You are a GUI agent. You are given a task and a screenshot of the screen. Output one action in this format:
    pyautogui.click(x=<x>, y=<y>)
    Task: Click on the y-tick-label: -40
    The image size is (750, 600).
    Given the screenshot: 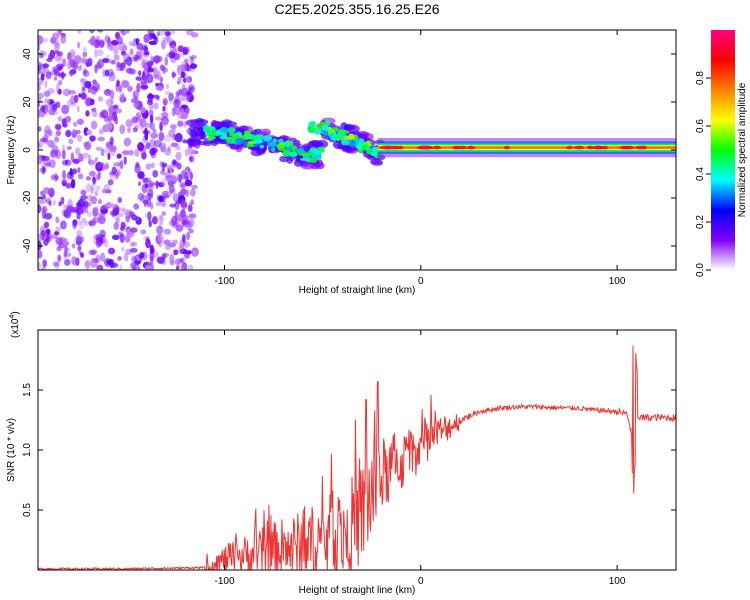 What is the action you would take?
    pyautogui.click(x=27, y=245)
    